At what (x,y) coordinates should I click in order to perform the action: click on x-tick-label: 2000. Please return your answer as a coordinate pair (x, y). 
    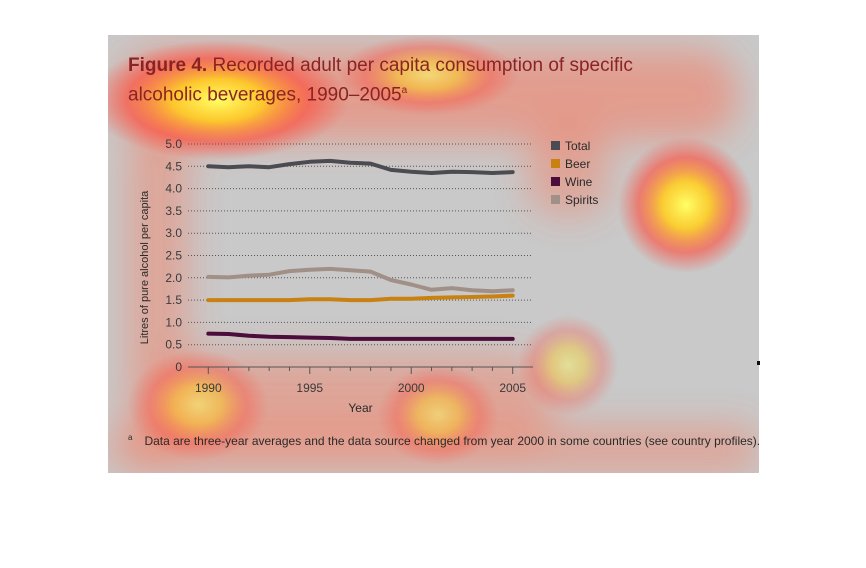
    Looking at the image, I should click on (411, 388).